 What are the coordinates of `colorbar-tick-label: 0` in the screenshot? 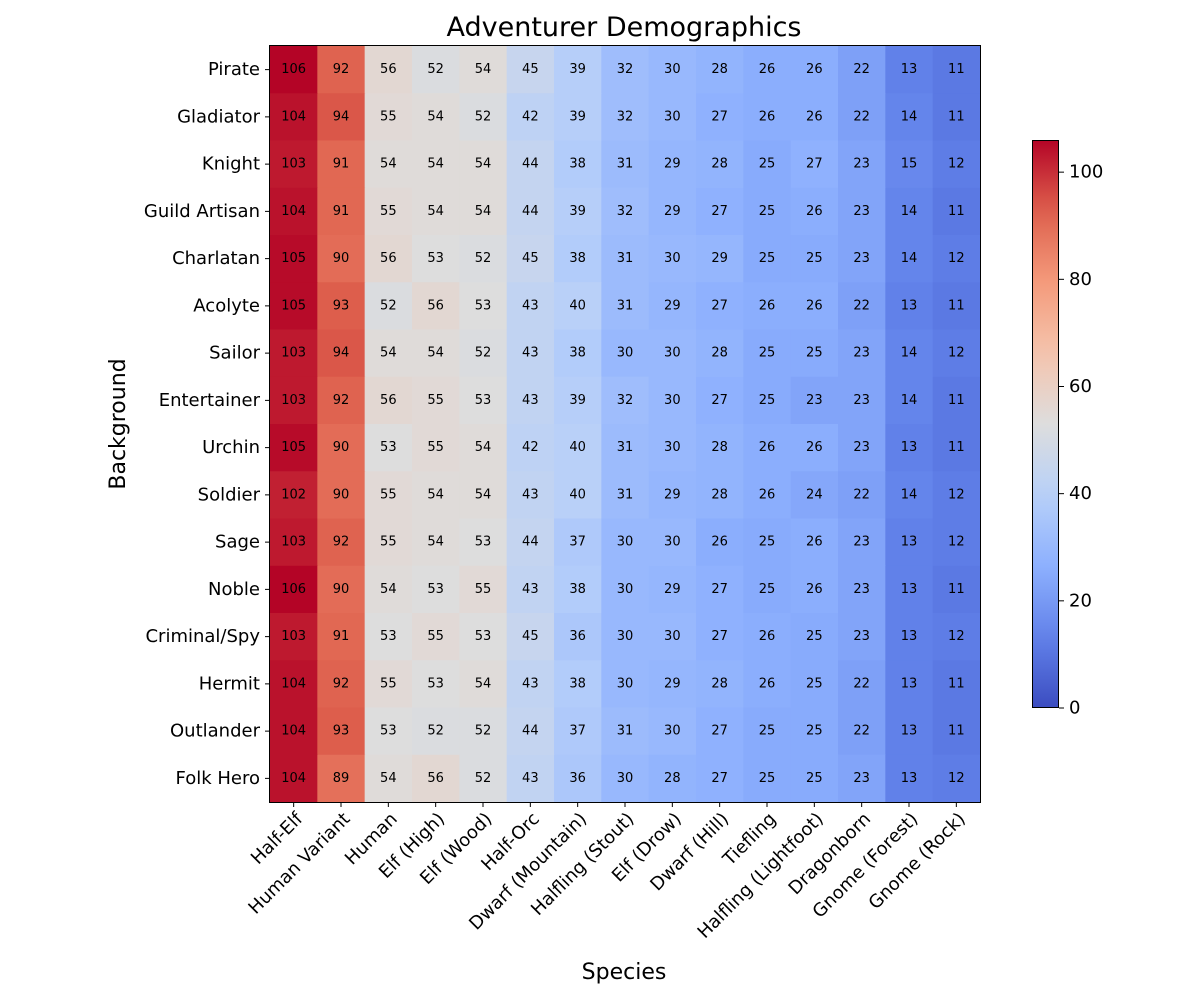 It's located at (1074, 708).